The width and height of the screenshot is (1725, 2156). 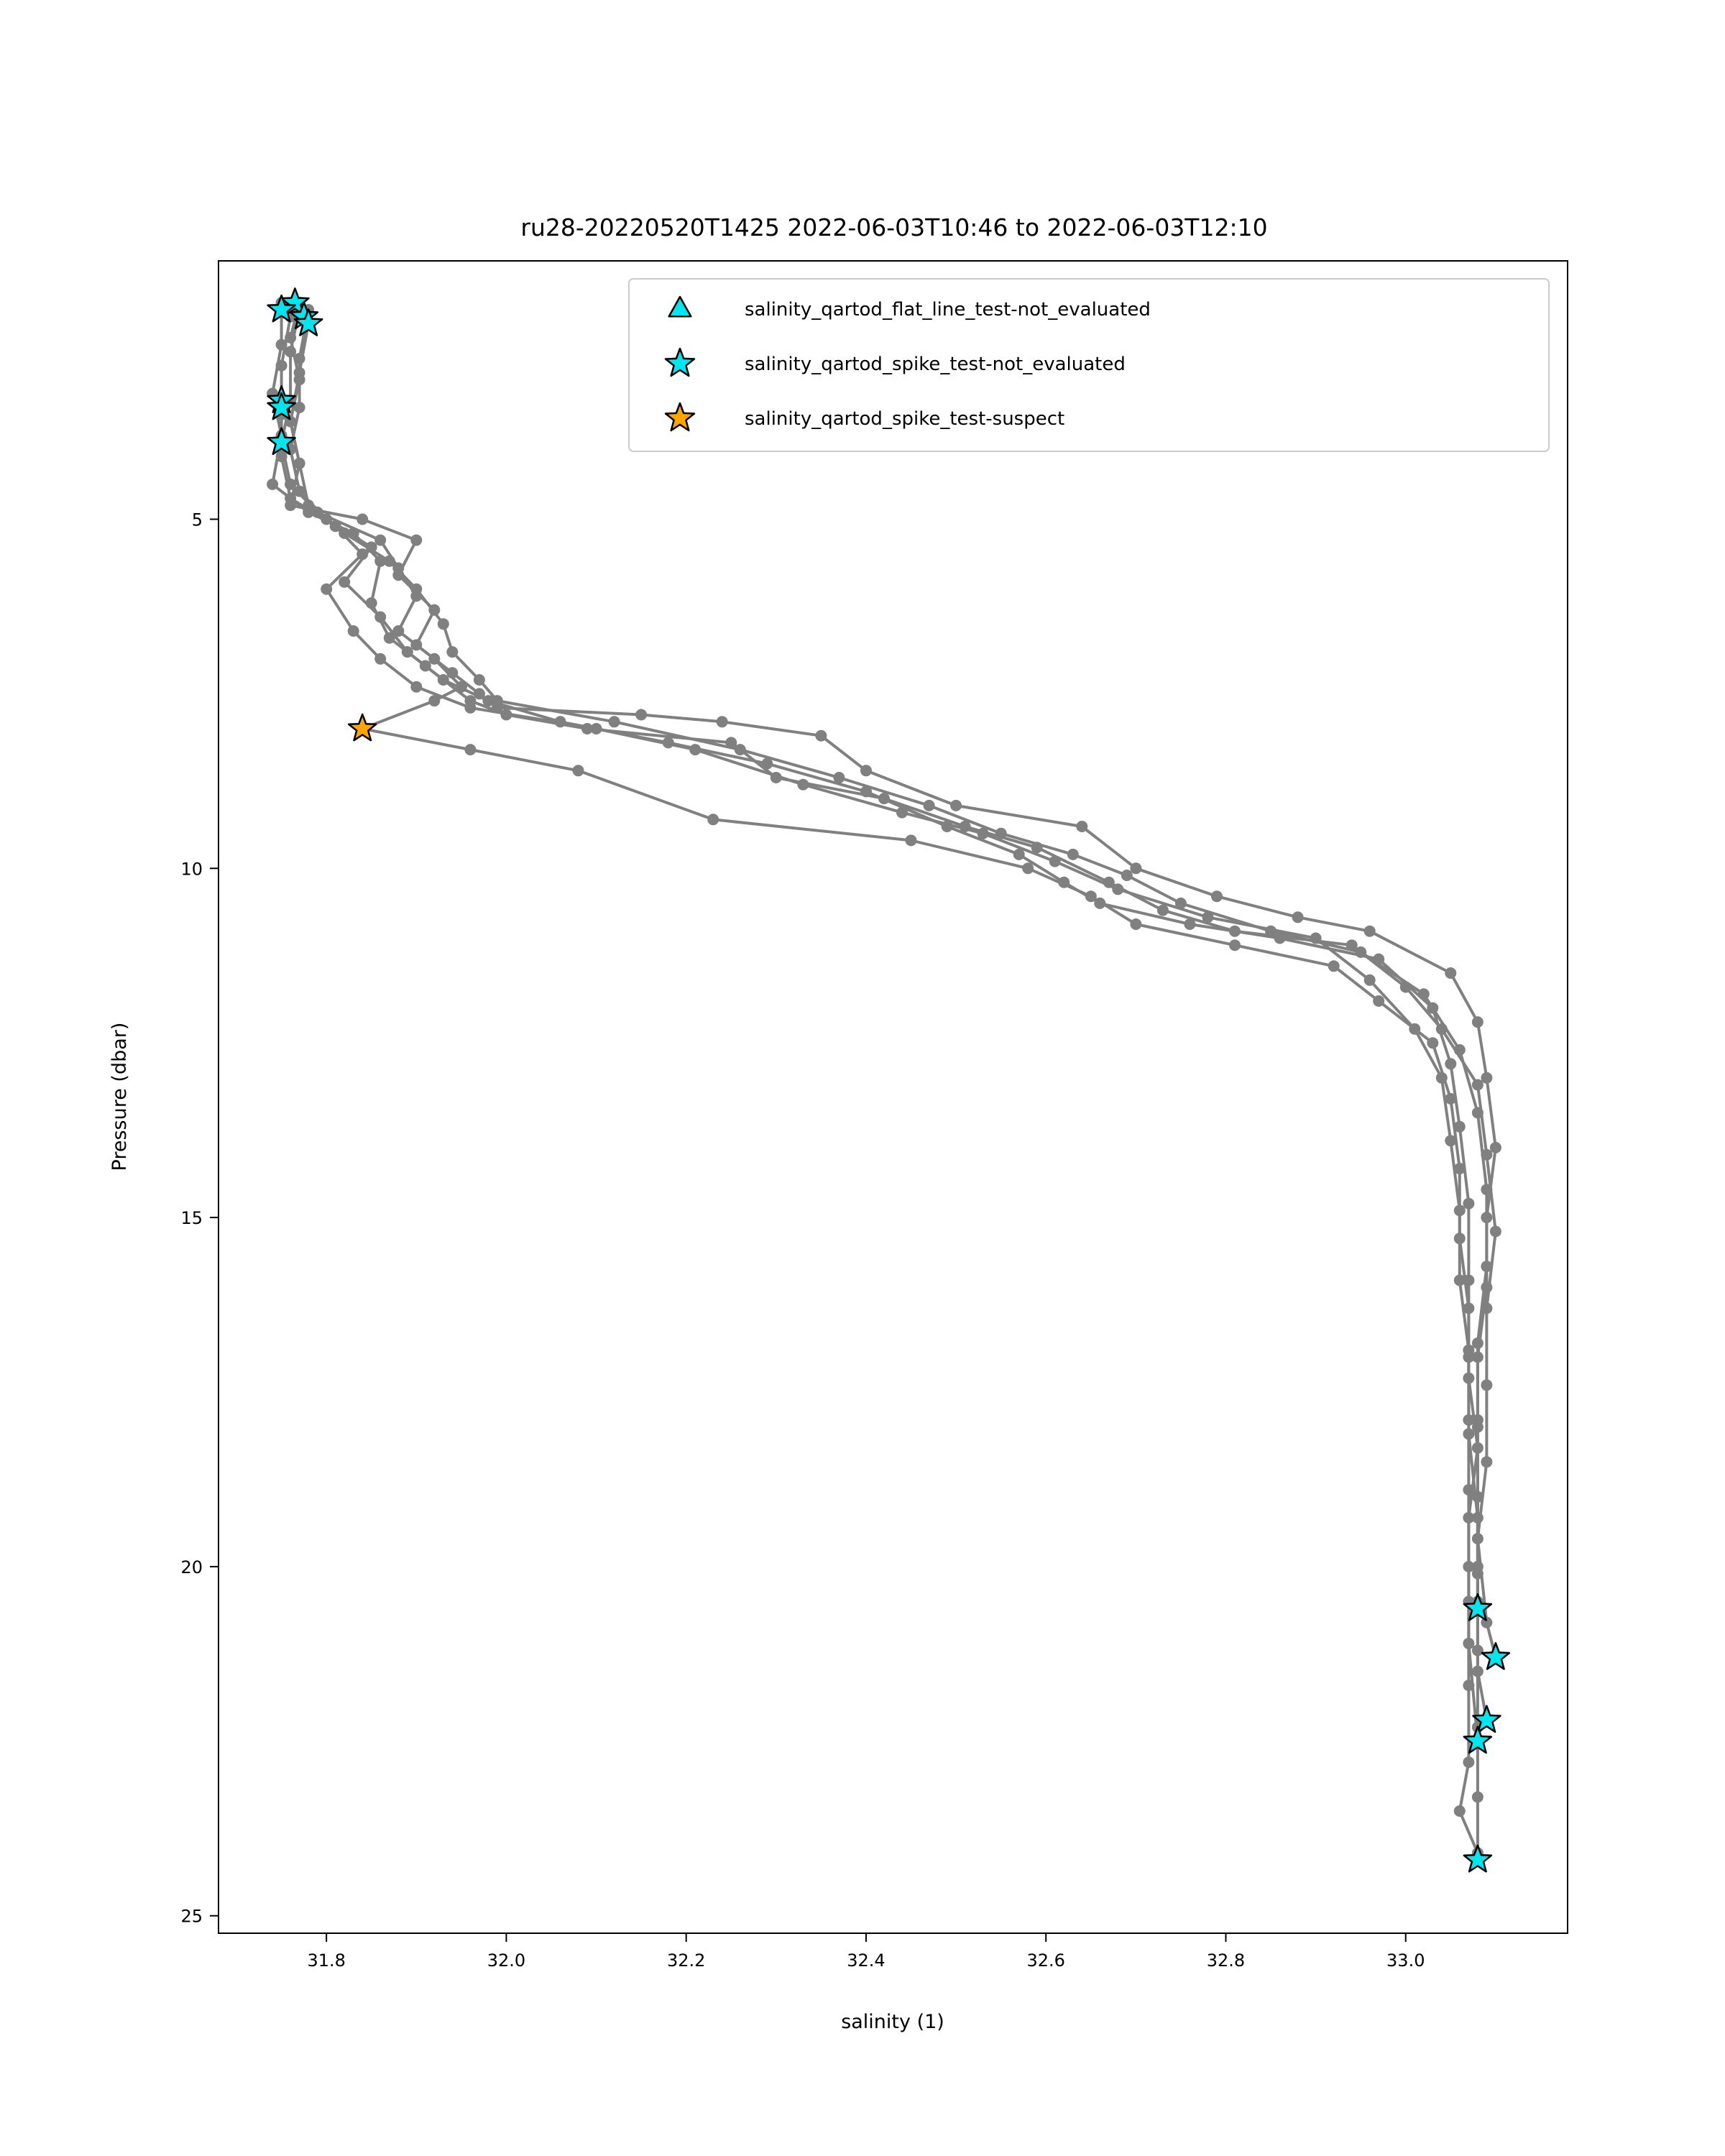 What do you see at coordinates (1046, 1960) in the screenshot?
I see `x-tick-label: 32.6` at bounding box center [1046, 1960].